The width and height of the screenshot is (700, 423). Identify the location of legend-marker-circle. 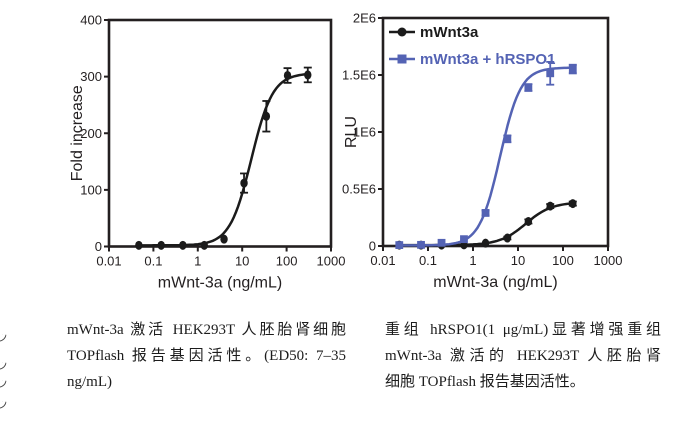
(402, 32).